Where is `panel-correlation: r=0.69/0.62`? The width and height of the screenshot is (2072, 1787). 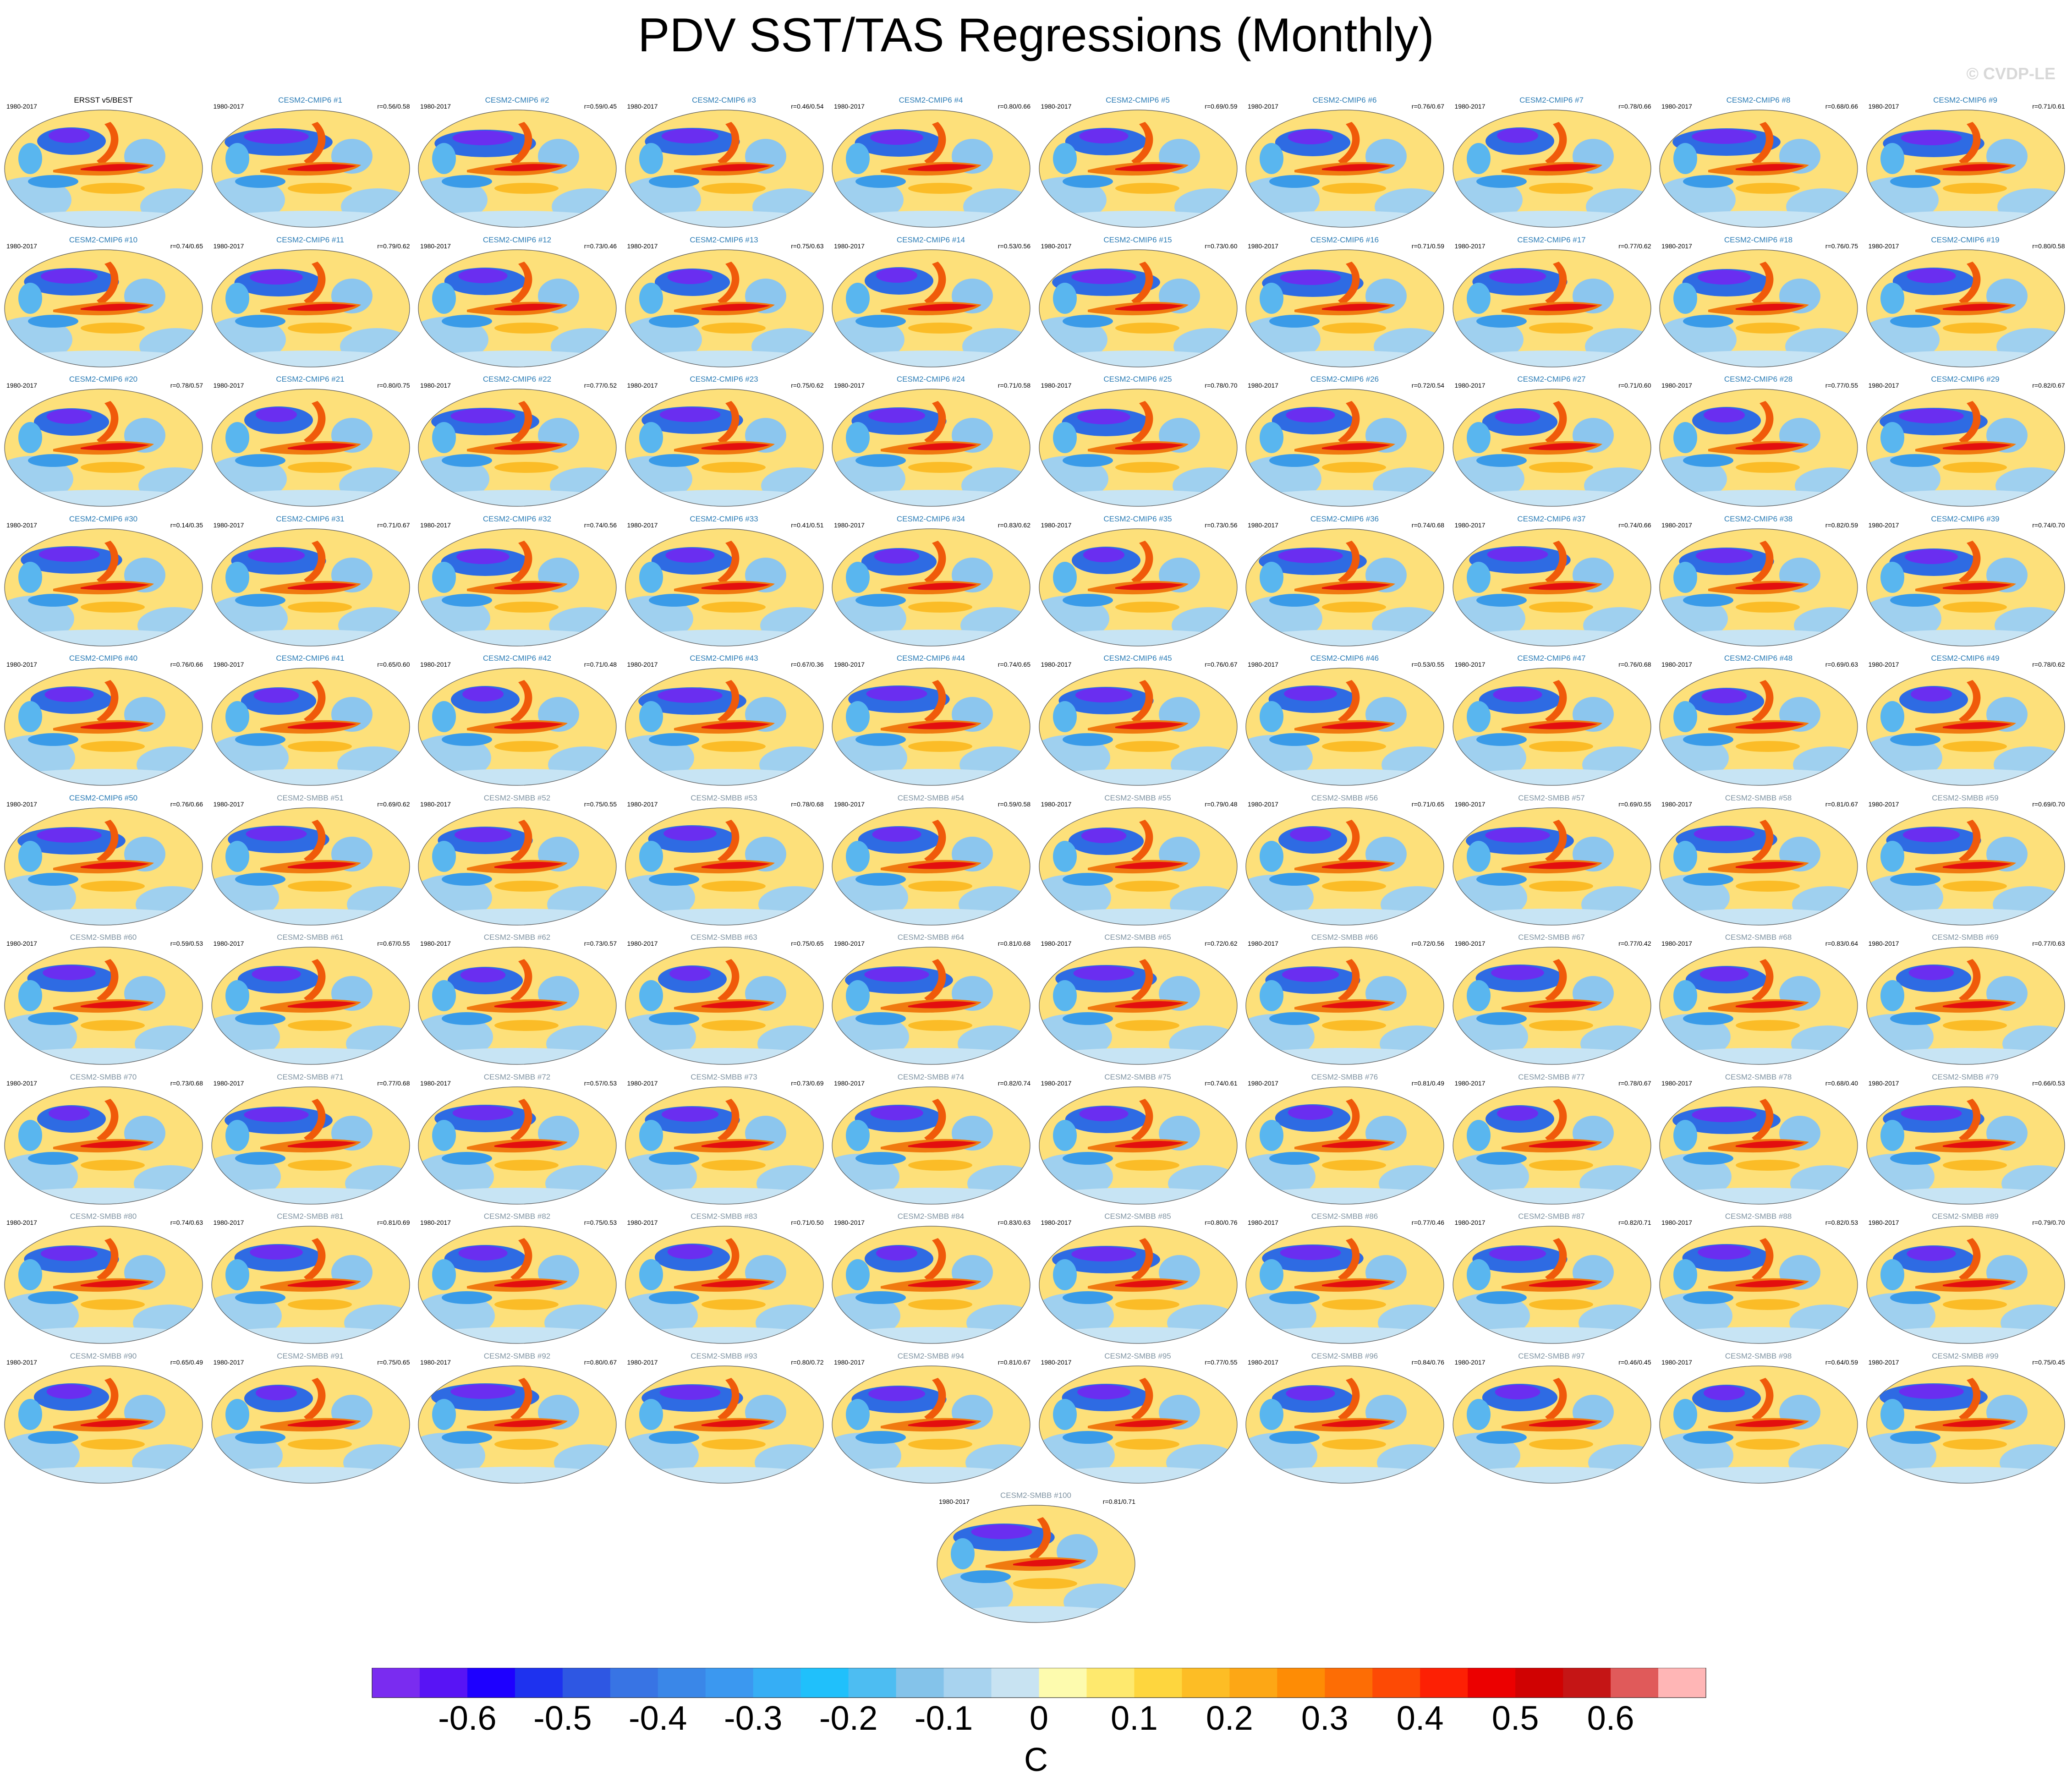 panel-correlation: r=0.69/0.62 is located at coordinates (393, 804).